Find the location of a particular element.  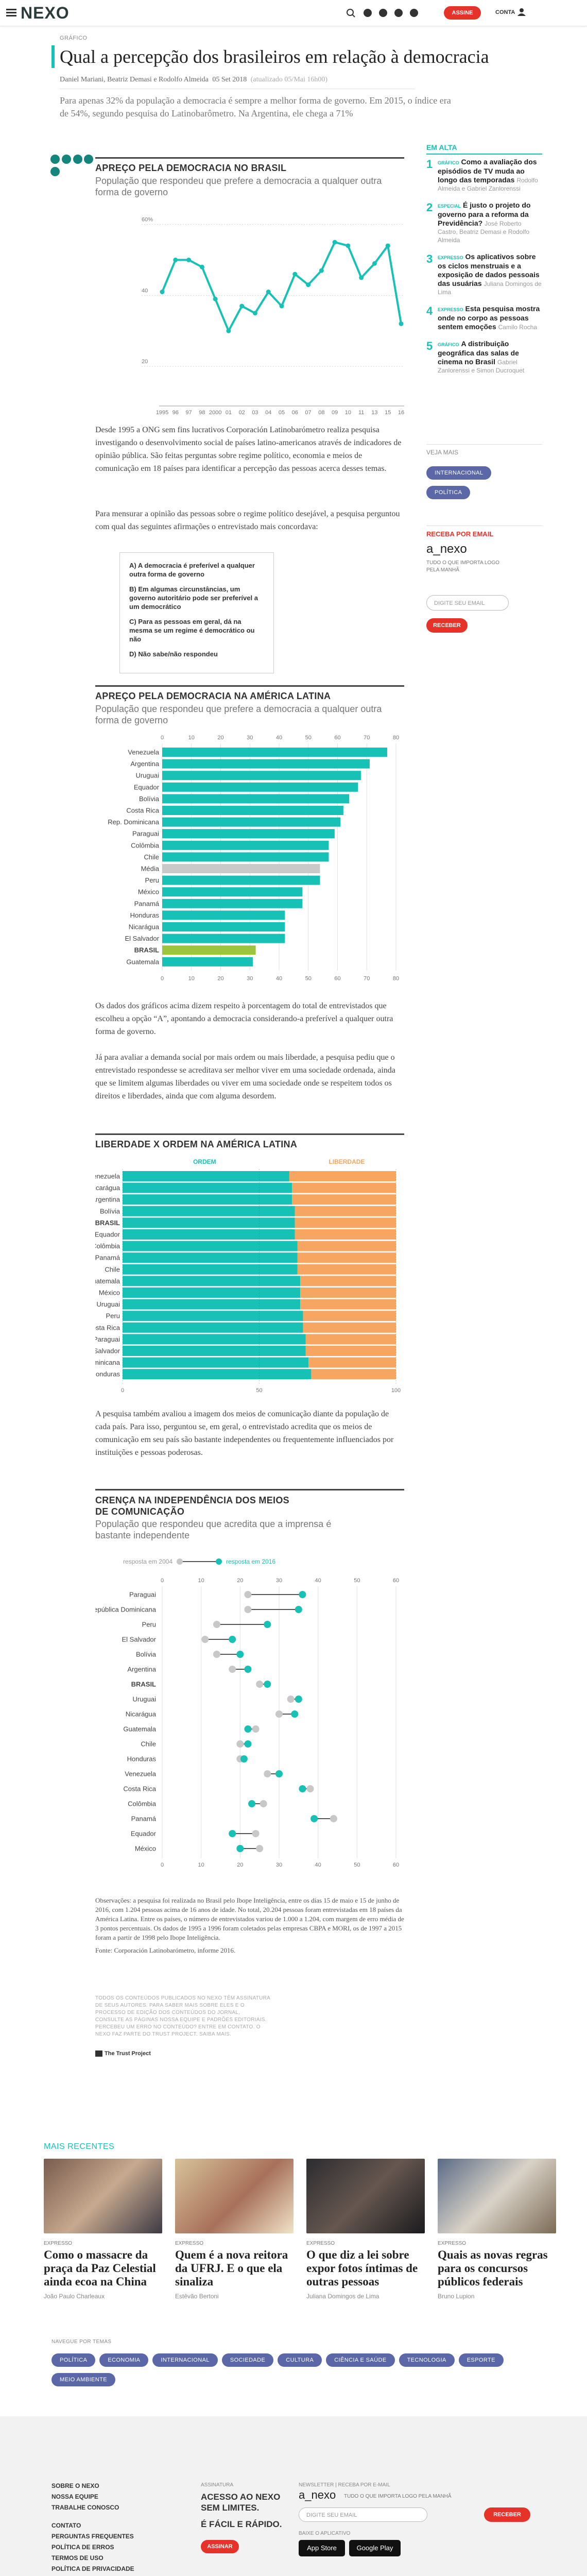

footer-link: POLÍTICA DE PRIVACIDADE is located at coordinates (92, 2568).